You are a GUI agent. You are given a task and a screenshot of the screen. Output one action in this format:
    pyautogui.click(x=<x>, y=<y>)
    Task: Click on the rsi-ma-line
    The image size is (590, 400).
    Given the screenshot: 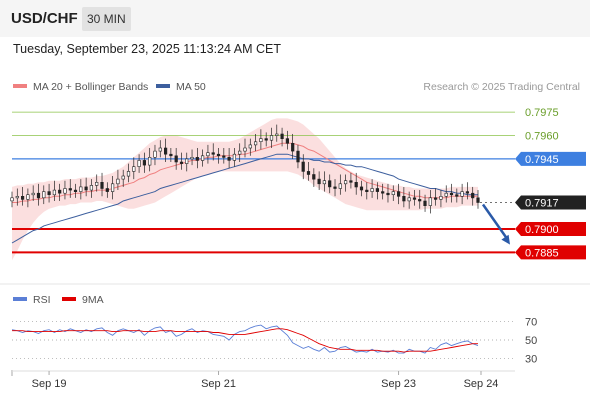 What is the action you would take?
    pyautogui.click(x=245, y=340)
    